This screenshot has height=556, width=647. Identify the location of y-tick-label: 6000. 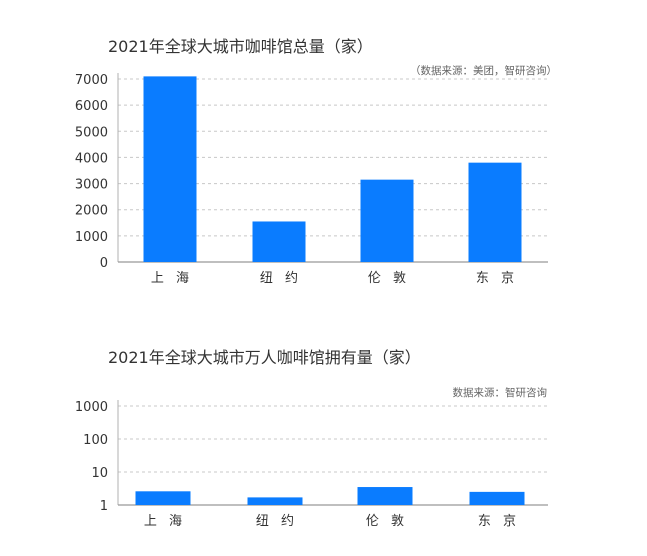
(91, 106).